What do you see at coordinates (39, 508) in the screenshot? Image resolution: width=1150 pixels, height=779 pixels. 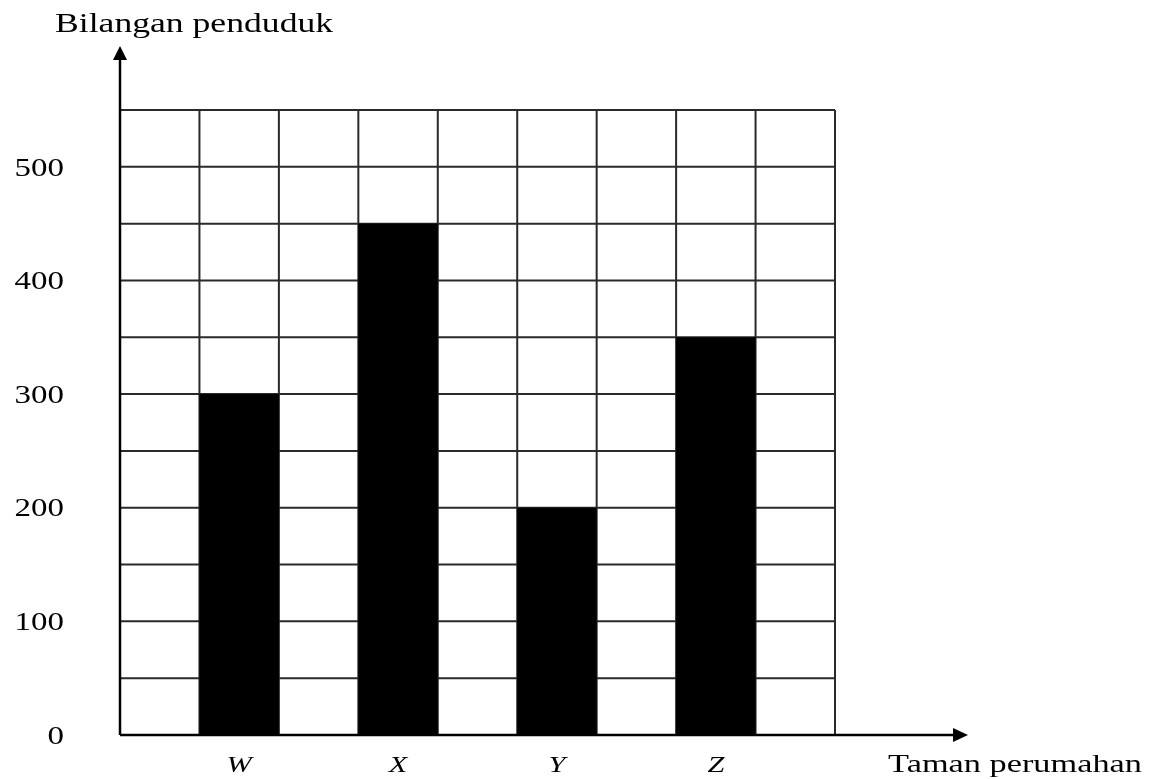 I see `y-tick-label: 200` at bounding box center [39, 508].